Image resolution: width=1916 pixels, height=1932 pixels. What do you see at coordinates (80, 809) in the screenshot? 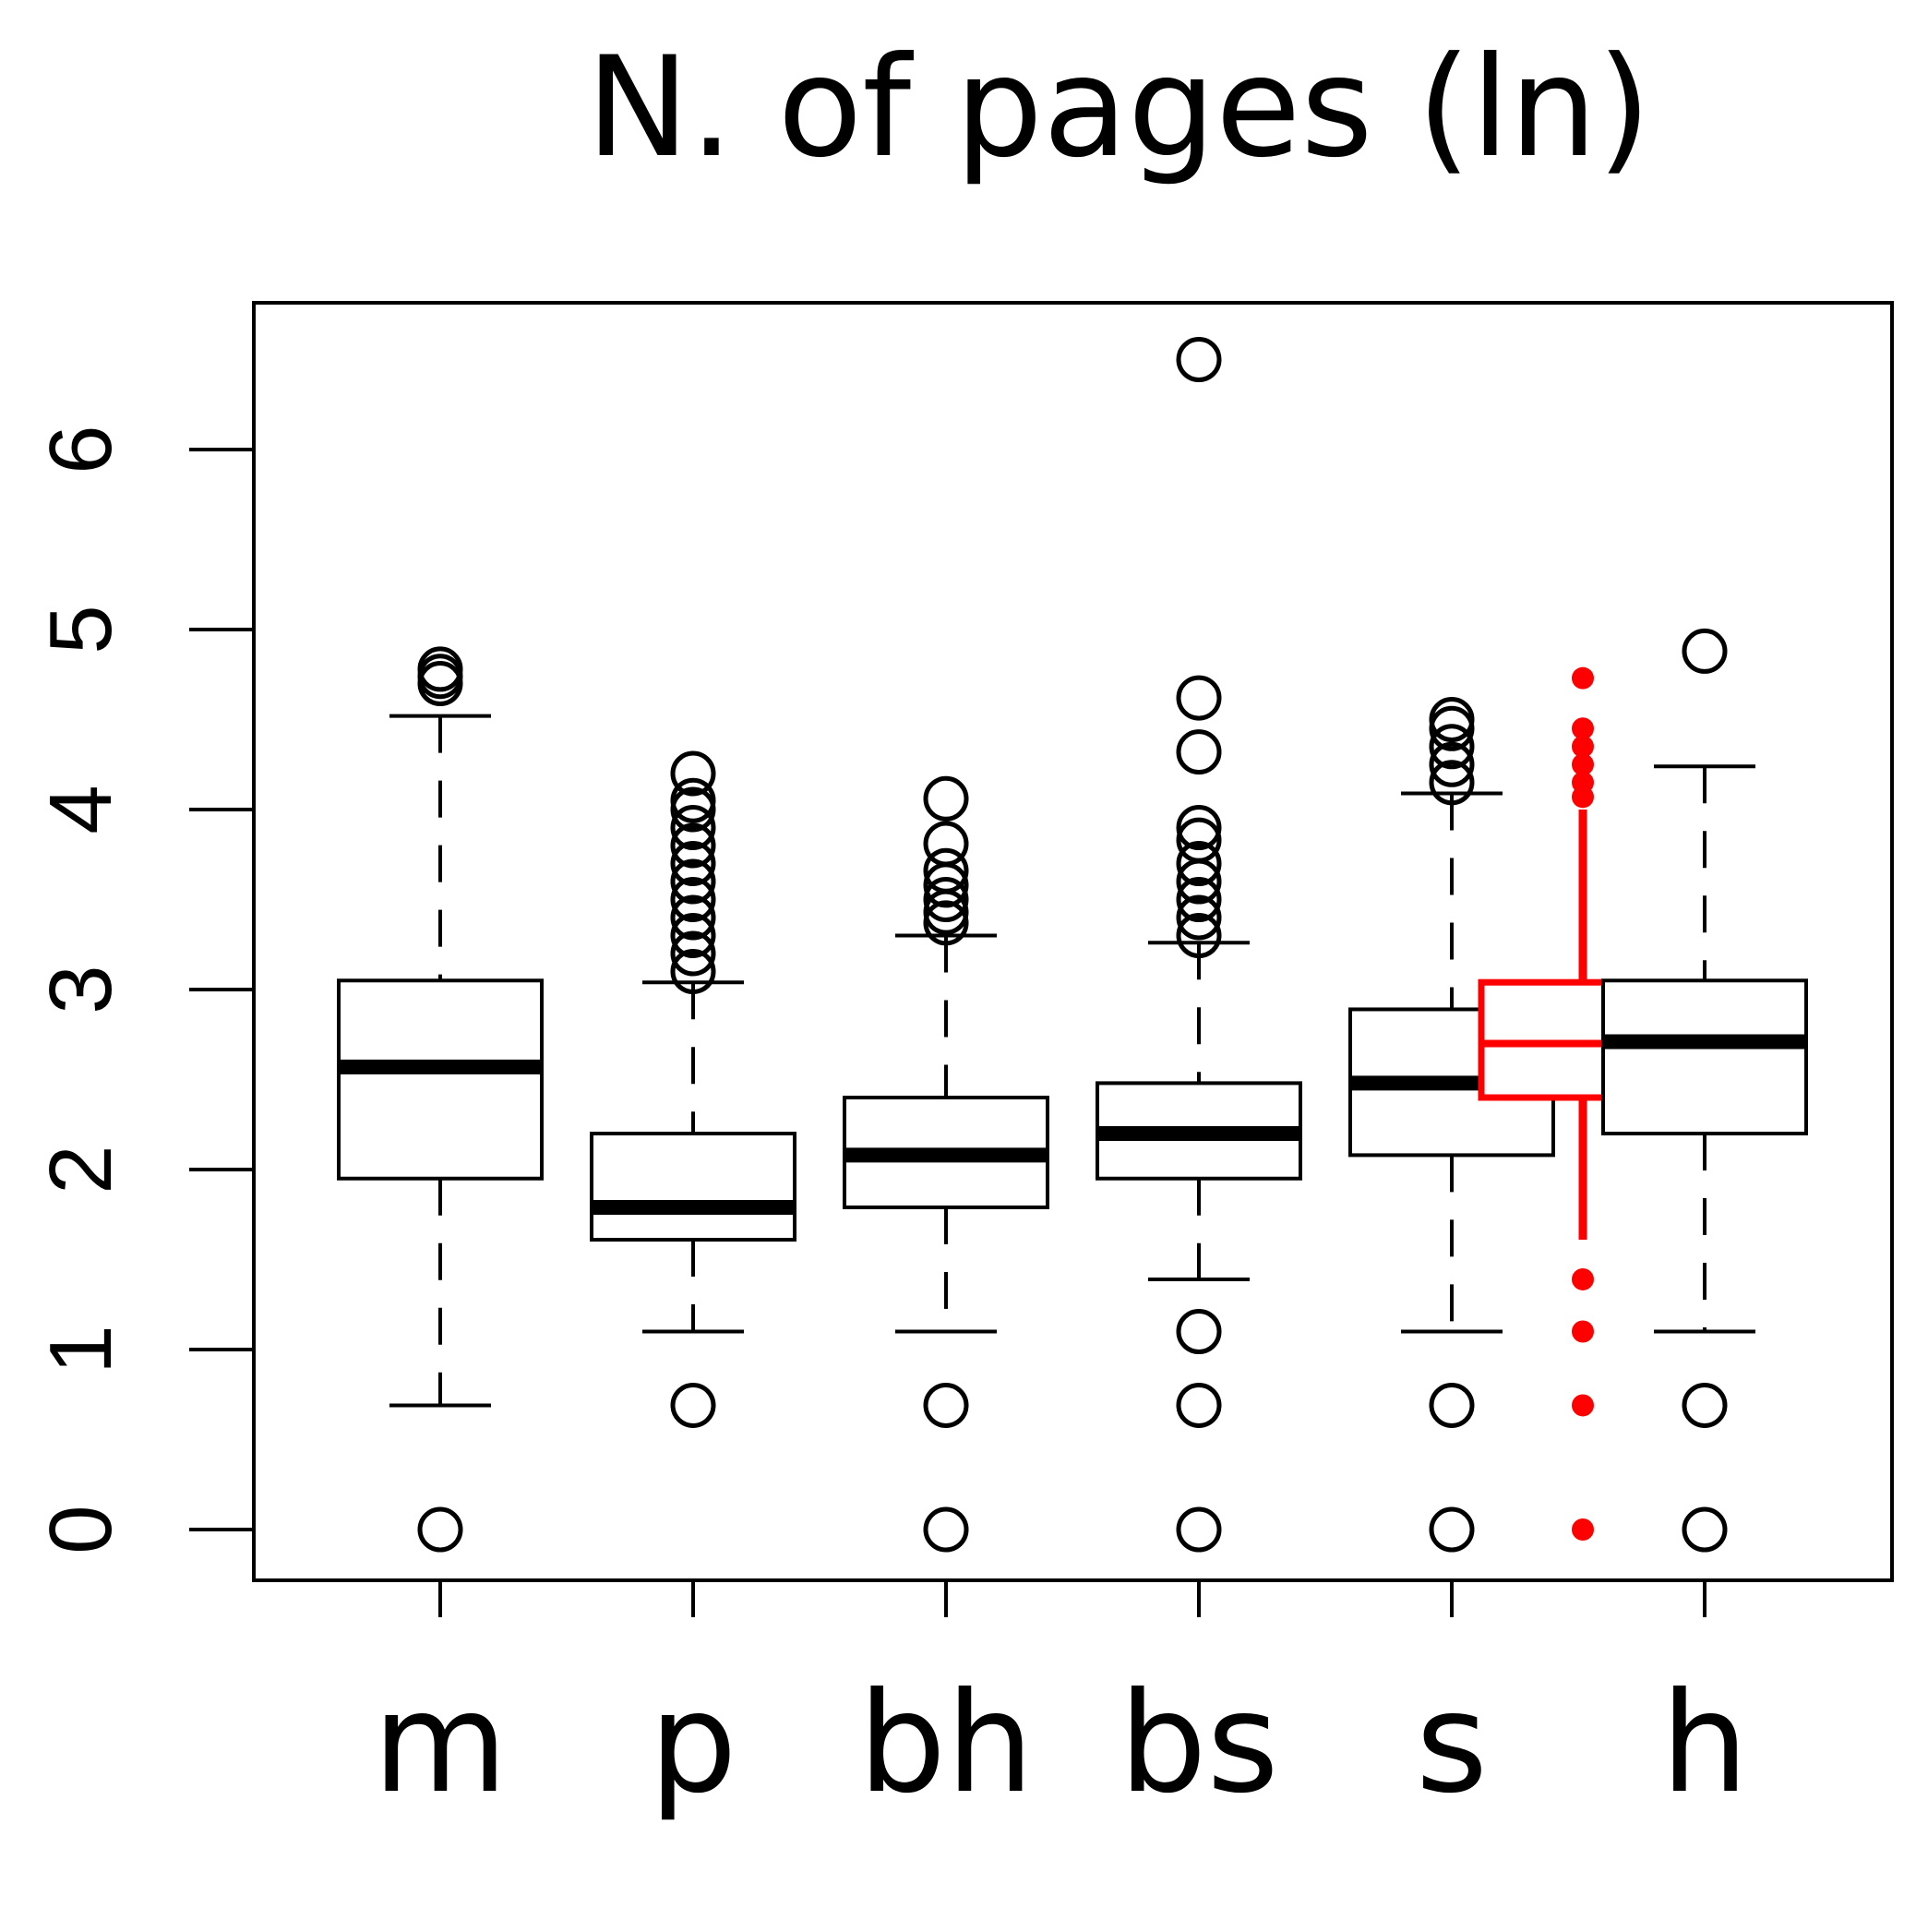
I see `y-tick-label-4: 4` at bounding box center [80, 809].